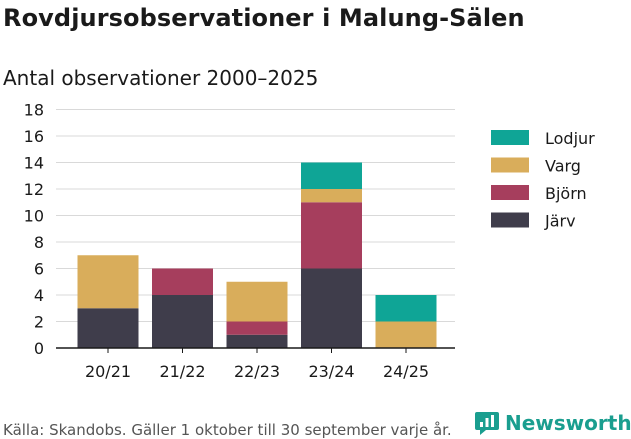  I want to click on y-tick-label: 2, so click(39, 322).